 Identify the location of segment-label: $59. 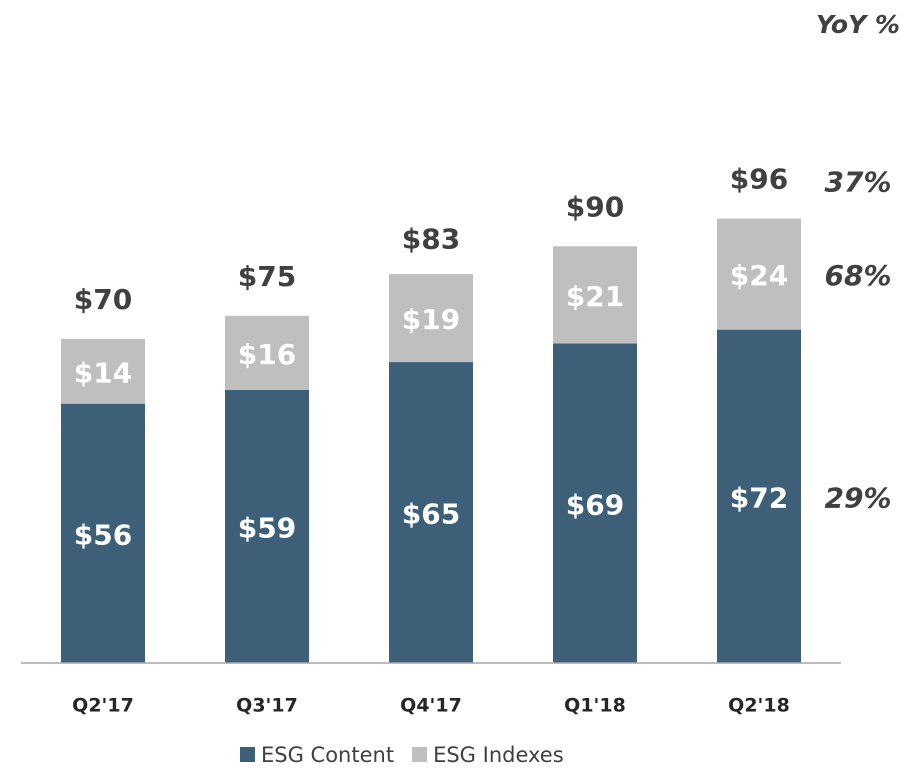
(267, 527).